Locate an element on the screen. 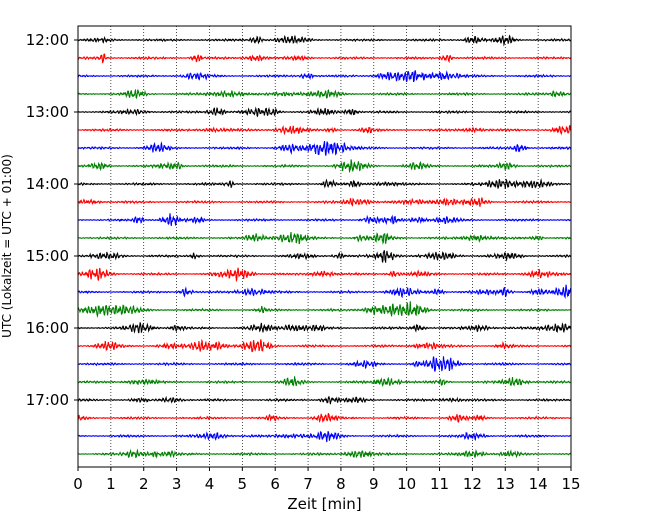 This screenshot has width=650, height=520. y-tick-label: 12:00 is located at coordinates (47, 40).